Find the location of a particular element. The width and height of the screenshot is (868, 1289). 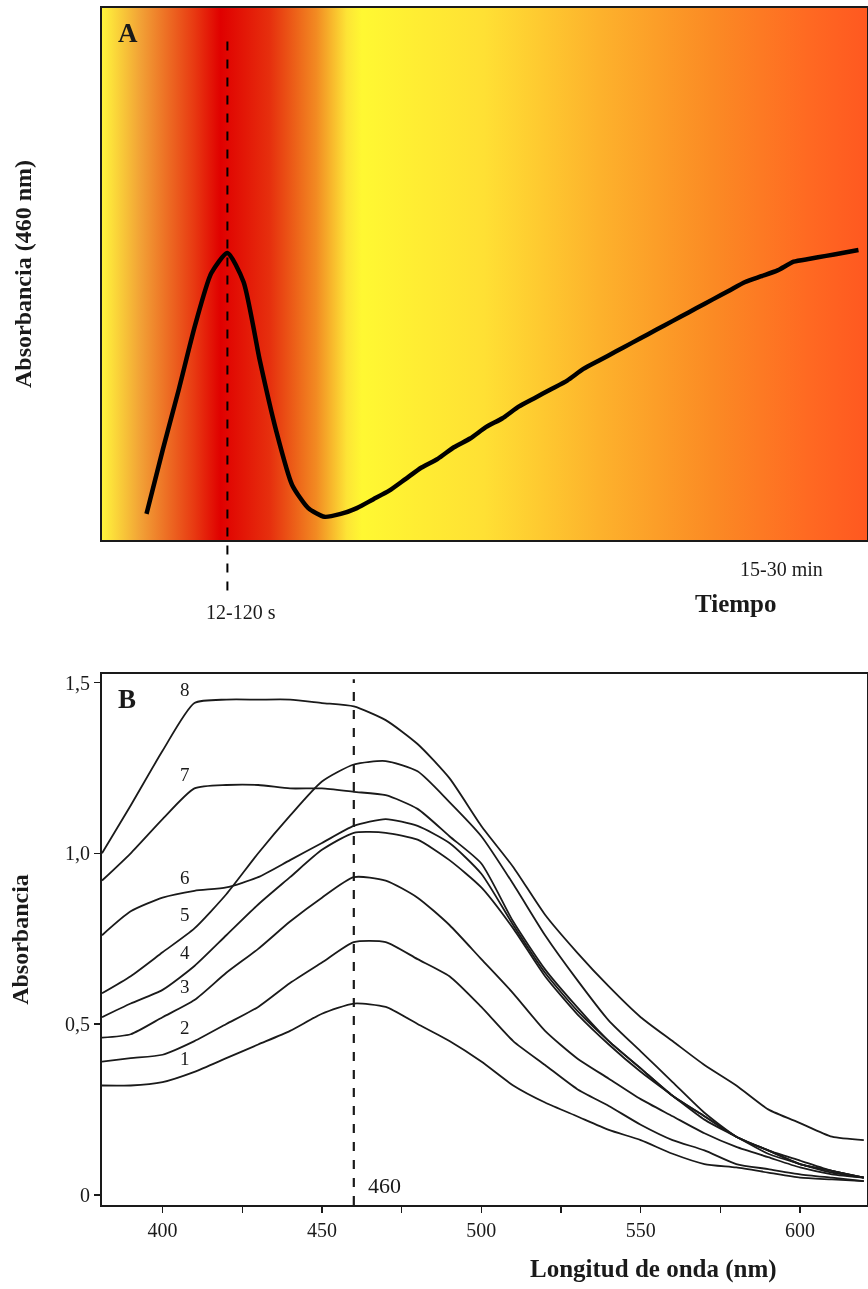

x-tick-label: 500 is located at coordinates (481, 1230).